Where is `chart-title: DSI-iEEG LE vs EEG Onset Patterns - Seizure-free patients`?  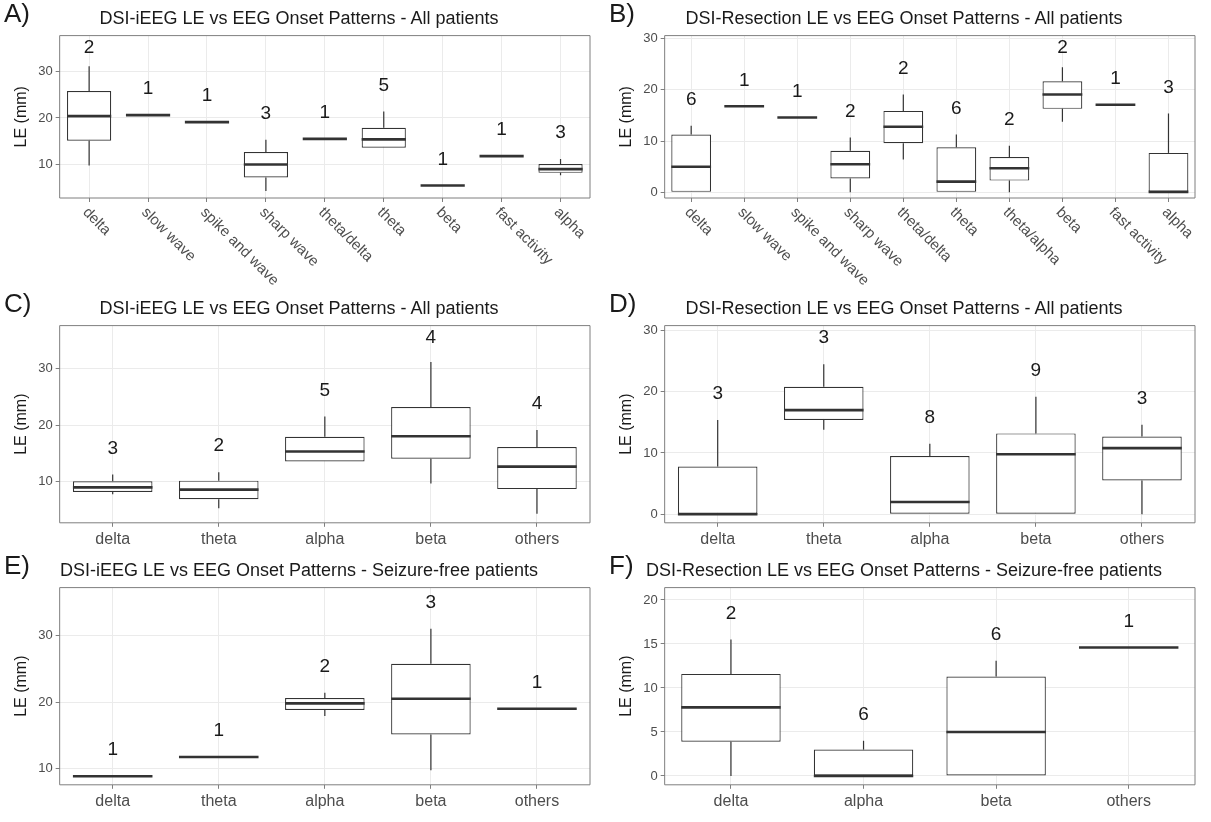
chart-title: DSI-iEEG LE vs EEG Onset Patterns - Seizure-free patients is located at coordinates (299, 569).